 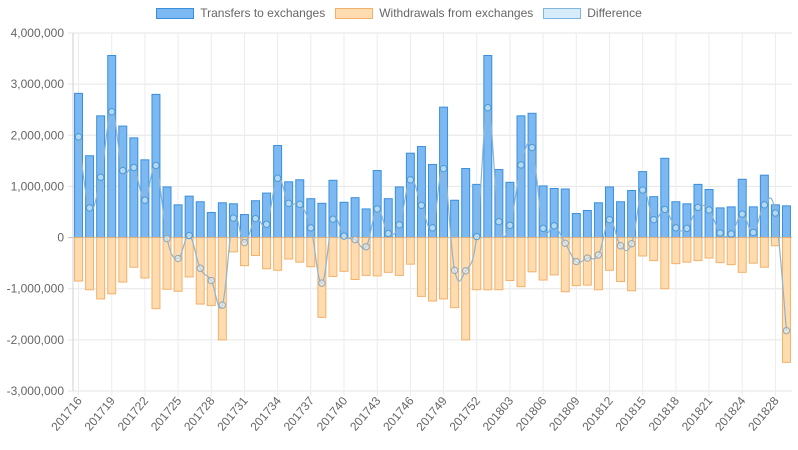 What do you see at coordinates (465, 414) in the screenshot?
I see `x-tick-label: 201752` at bounding box center [465, 414].